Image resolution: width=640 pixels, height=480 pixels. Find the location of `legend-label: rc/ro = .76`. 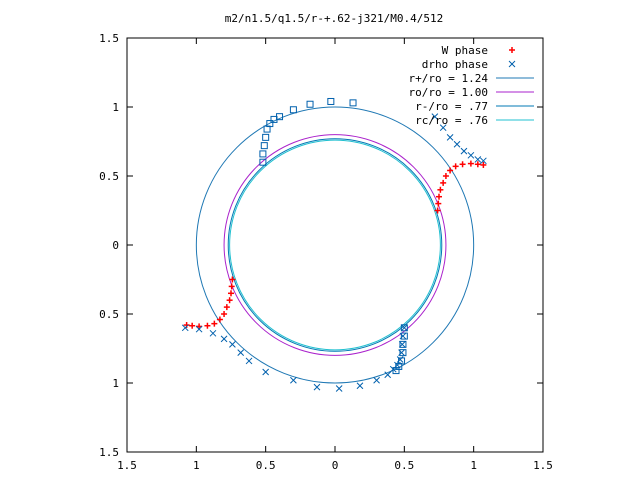

legend-label: rc/ro = .76 is located at coordinates (451, 120).